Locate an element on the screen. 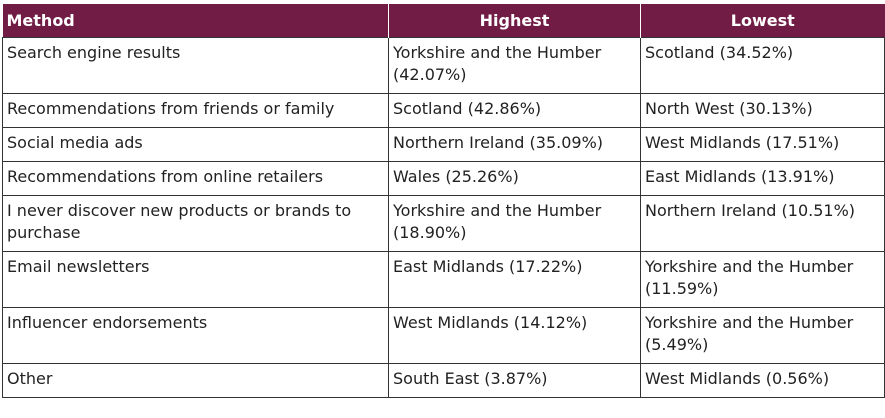 The height and width of the screenshot is (418, 885). table-cell: Email newsletters is located at coordinates (195, 279).